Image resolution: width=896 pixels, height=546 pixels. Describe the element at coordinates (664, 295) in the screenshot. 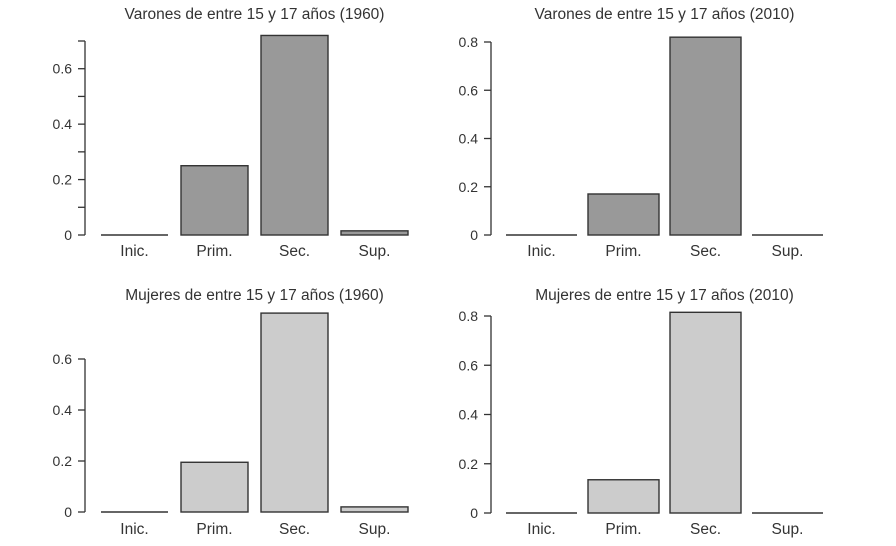

I see `chart-title: Mujeres de entre 15 y 17 años (2010)` at that location.